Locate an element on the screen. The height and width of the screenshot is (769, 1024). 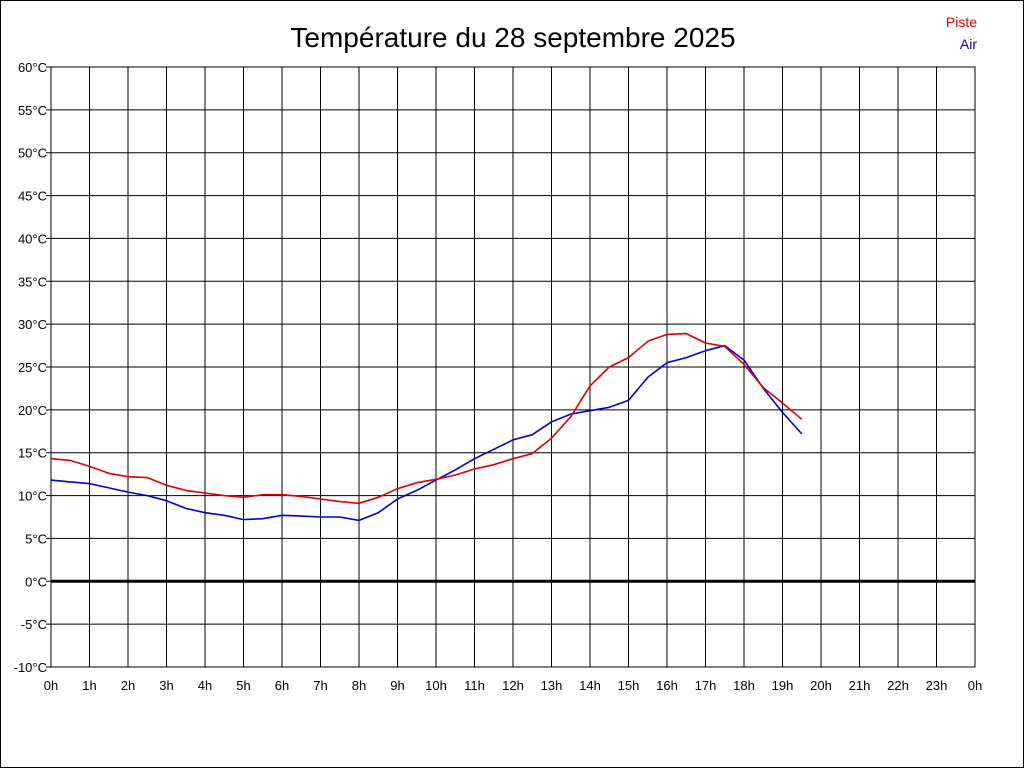
y-tick-label: -10°C is located at coordinates (30, 667).